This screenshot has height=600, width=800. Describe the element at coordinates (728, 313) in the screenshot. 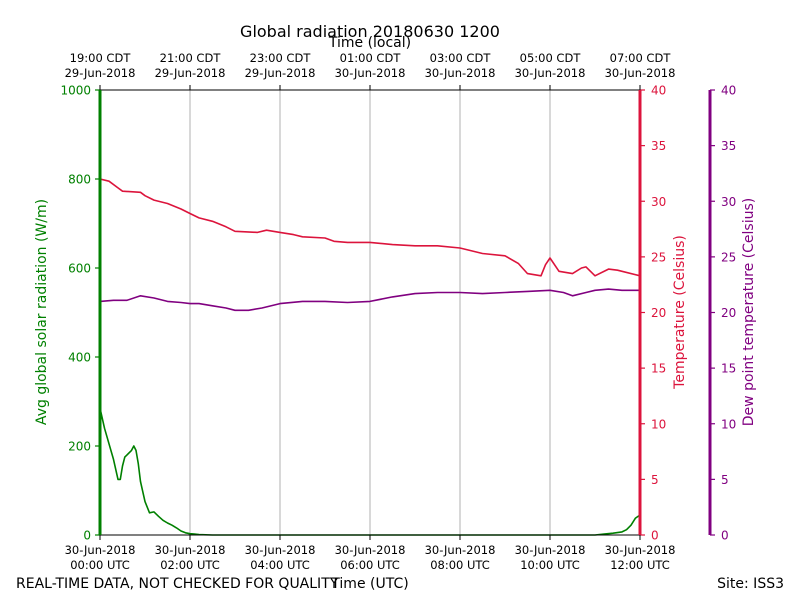

I see `far-right-tick-label: 20` at that location.